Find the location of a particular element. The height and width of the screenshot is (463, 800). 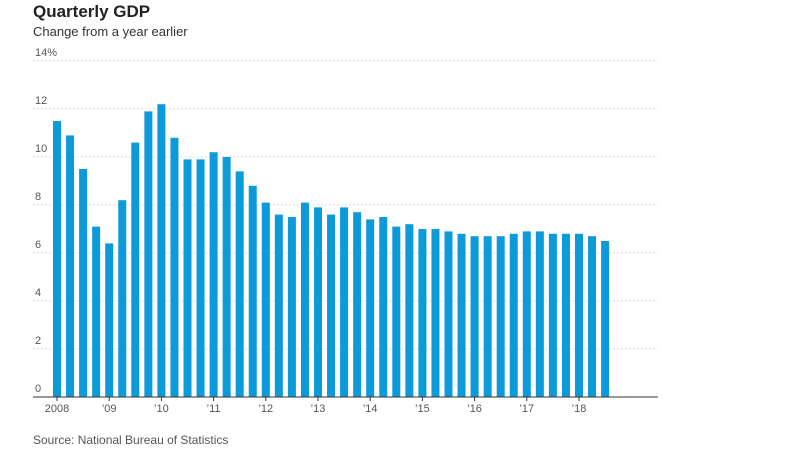

x-tick-label: ’16 is located at coordinates (474, 409).